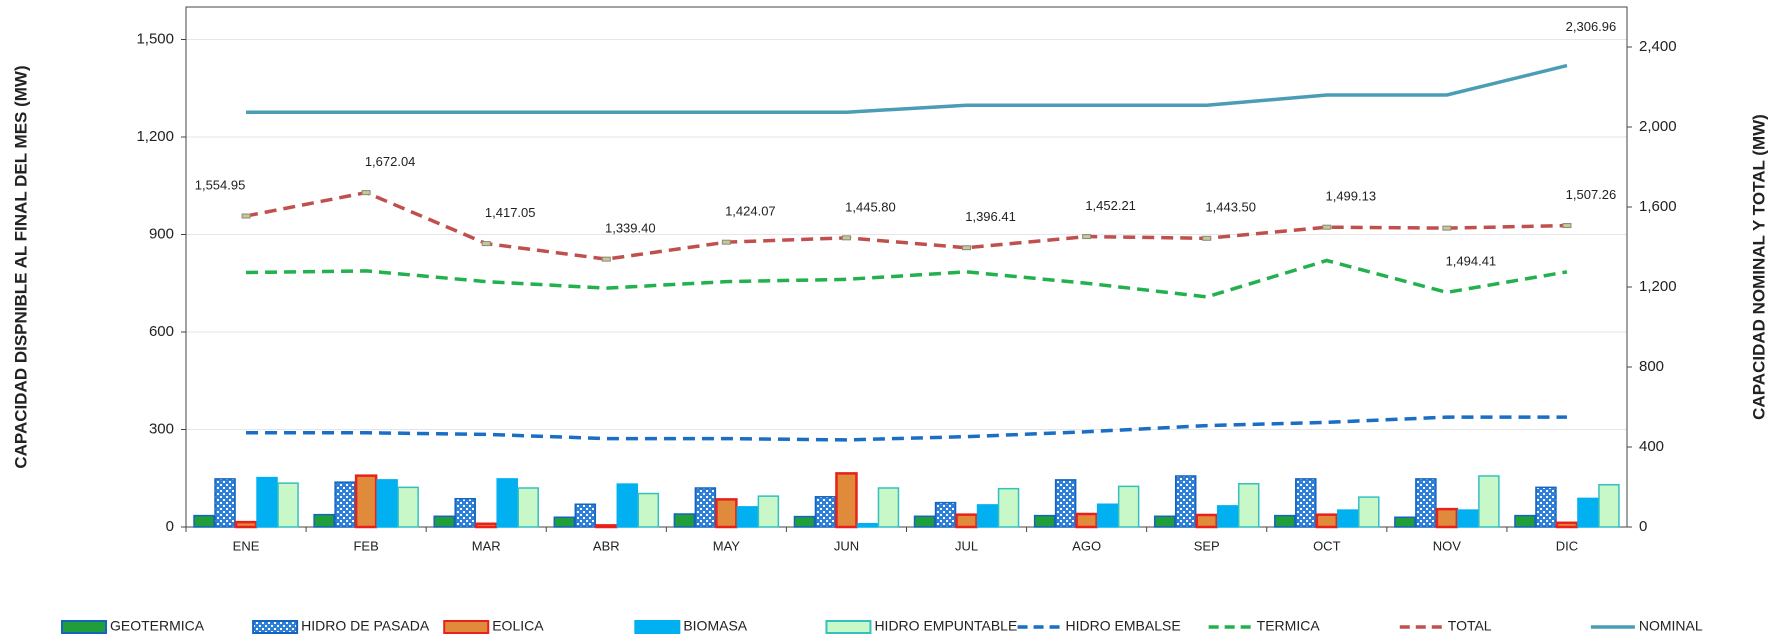 Image resolution: width=1779 pixels, height=637 pixels. What do you see at coordinates (1658, 126) in the screenshot?
I see `y2-tick-label: 2,000` at bounding box center [1658, 126].